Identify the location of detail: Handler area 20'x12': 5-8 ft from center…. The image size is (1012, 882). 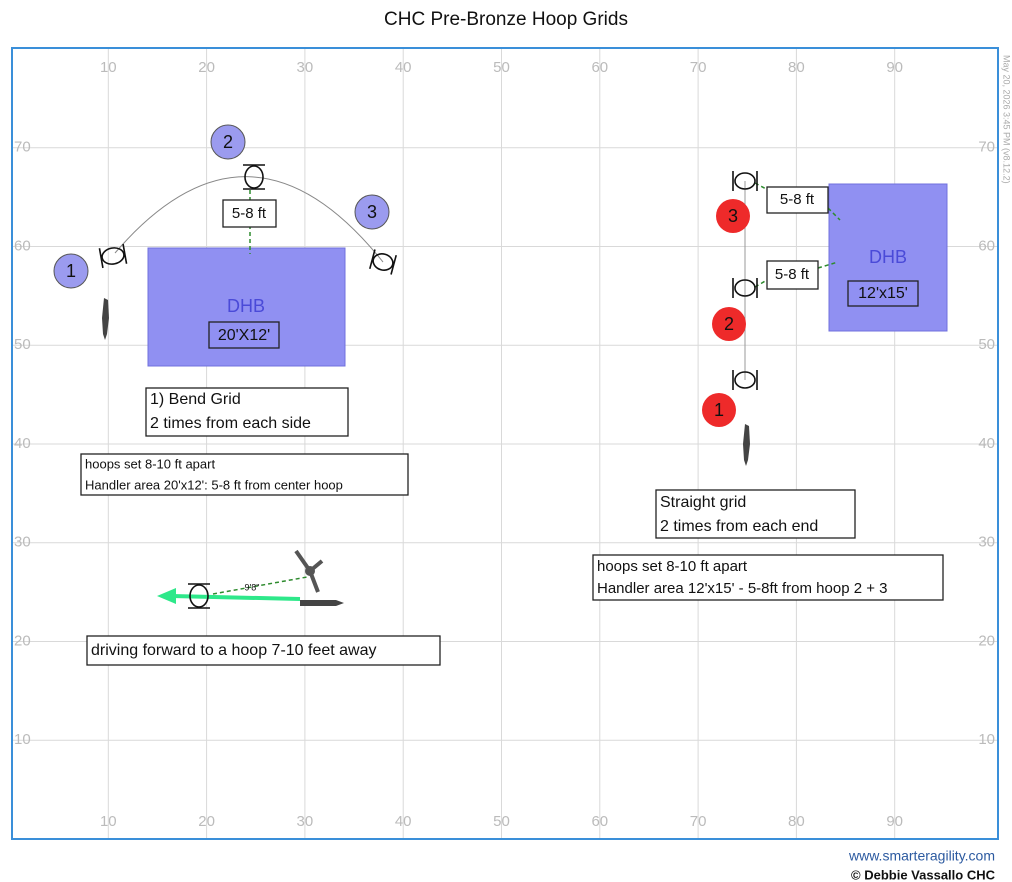
(214, 484).